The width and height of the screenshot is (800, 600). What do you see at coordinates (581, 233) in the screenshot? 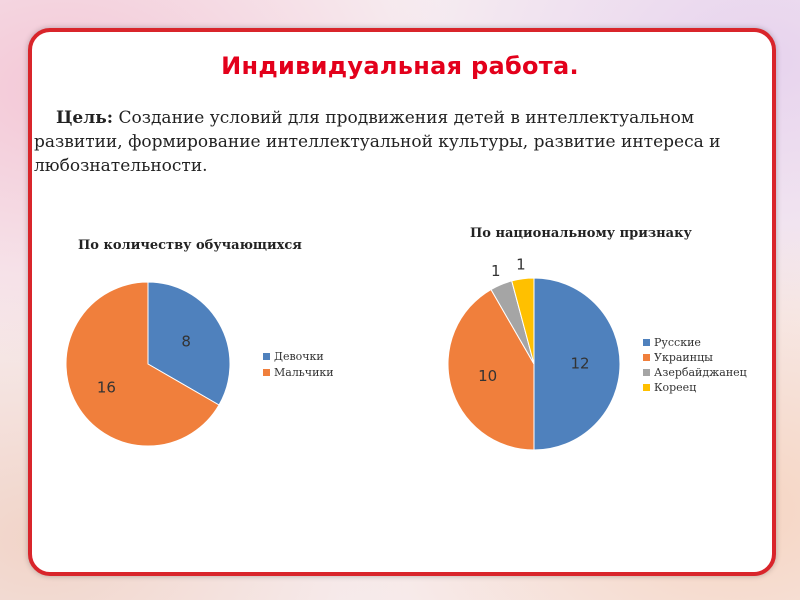
I see `chart-2-title: По национальному признаку` at bounding box center [581, 233].